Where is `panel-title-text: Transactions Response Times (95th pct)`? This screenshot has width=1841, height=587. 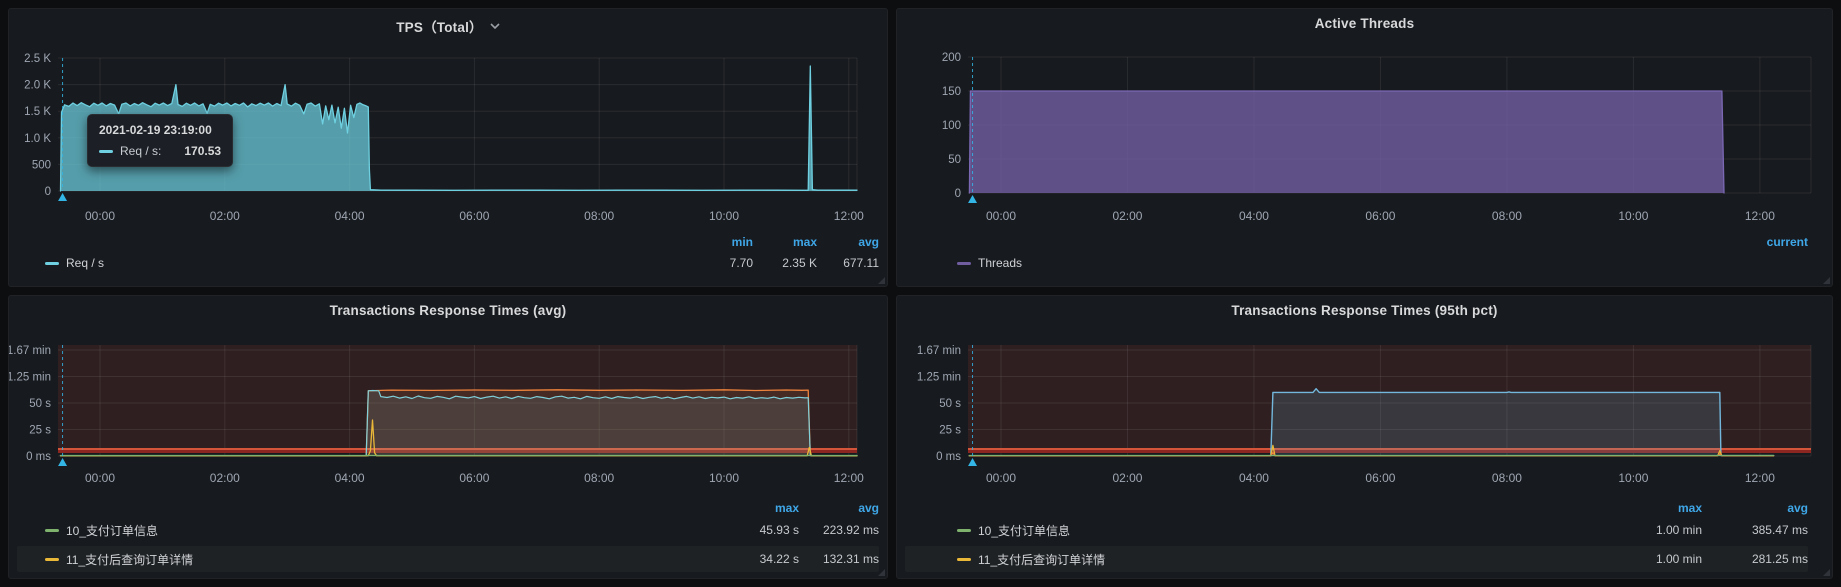 panel-title-text: Transactions Response Times (95th pct) is located at coordinates (1364, 310).